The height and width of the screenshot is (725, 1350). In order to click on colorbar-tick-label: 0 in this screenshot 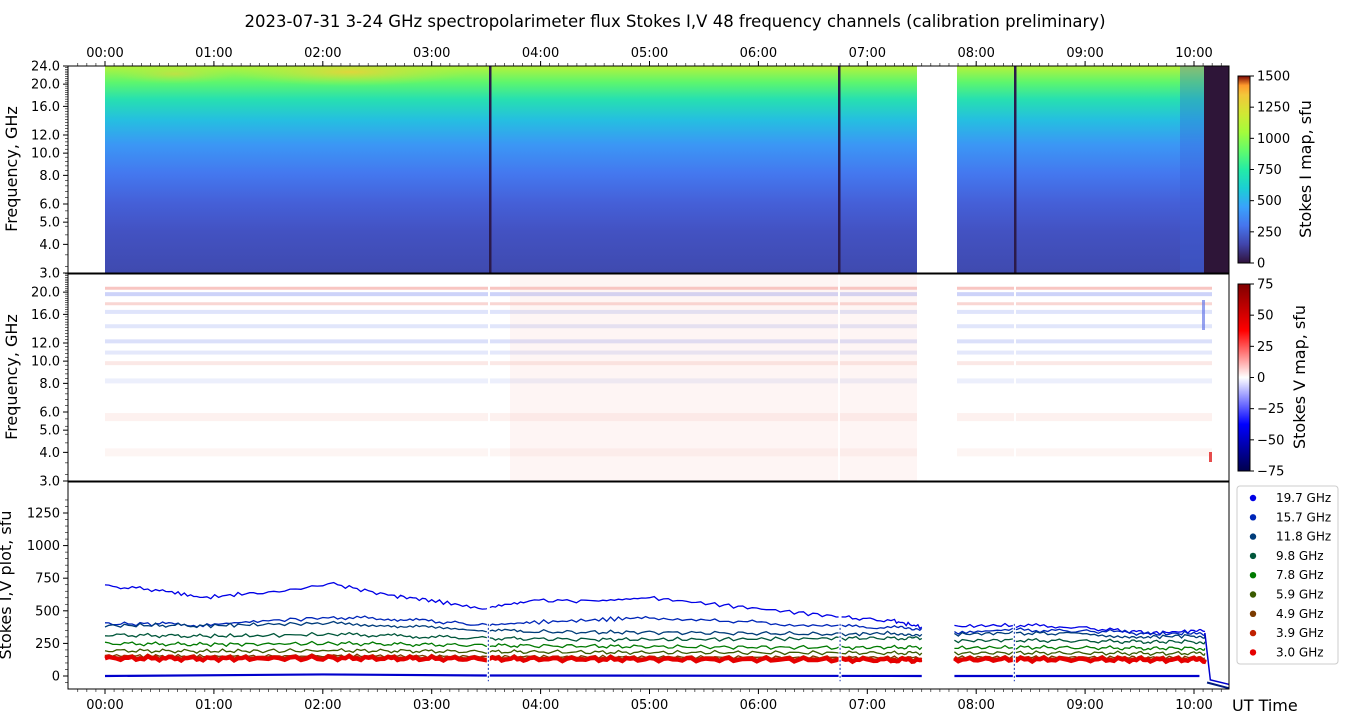, I will do `click(1261, 264)`.